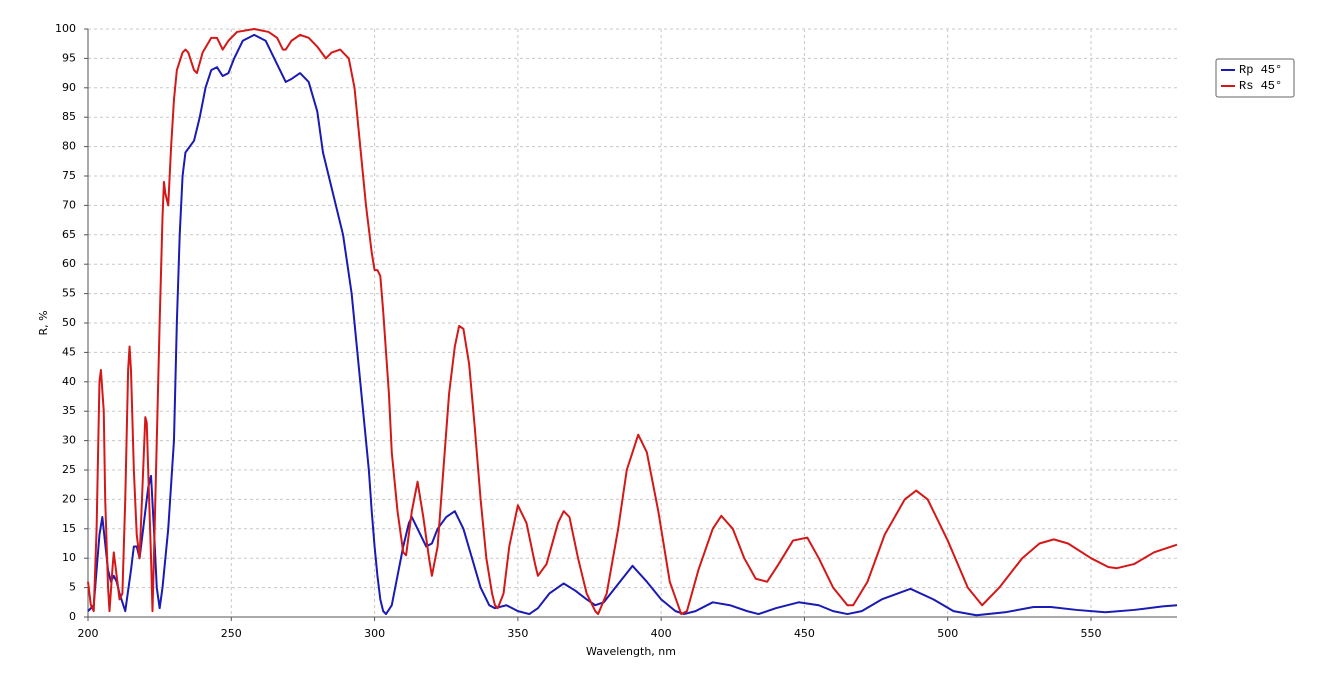  I want to click on legend-box, so click(1255, 78).